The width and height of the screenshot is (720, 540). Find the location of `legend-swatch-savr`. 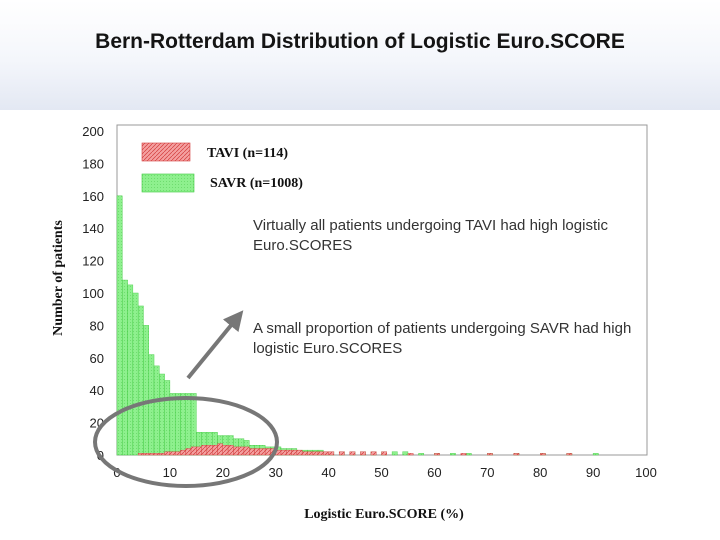

legend-swatch-savr is located at coordinates (168, 183).